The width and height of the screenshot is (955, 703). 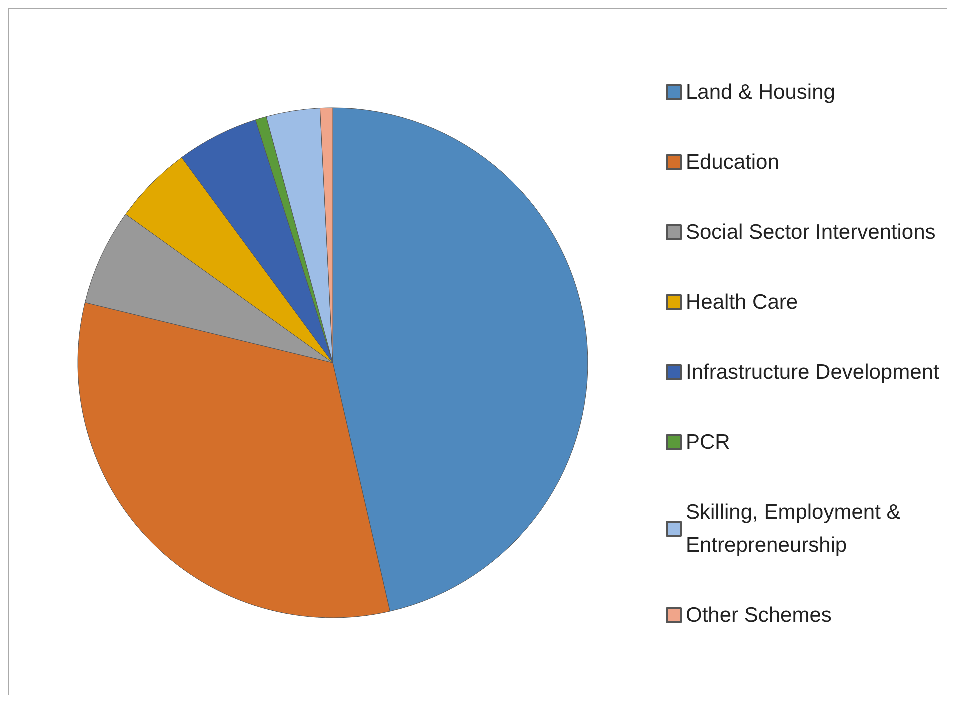 I want to click on legend-label: Skilling, Employment & Entrepreneurship, so click(x=796, y=529).